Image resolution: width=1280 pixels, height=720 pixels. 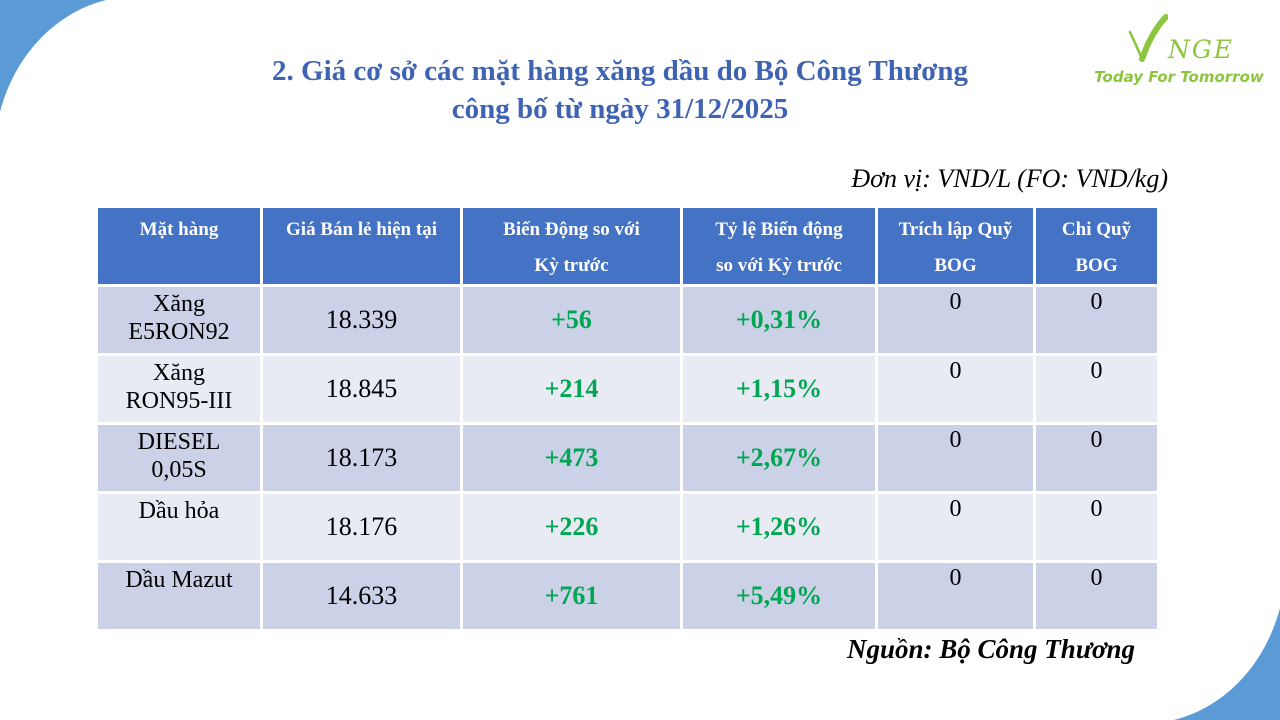 I want to click on table-row-dau-hoa: Dầu hỏa 18.176 +226 +1,26% 0 0, so click(x=627, y=527).